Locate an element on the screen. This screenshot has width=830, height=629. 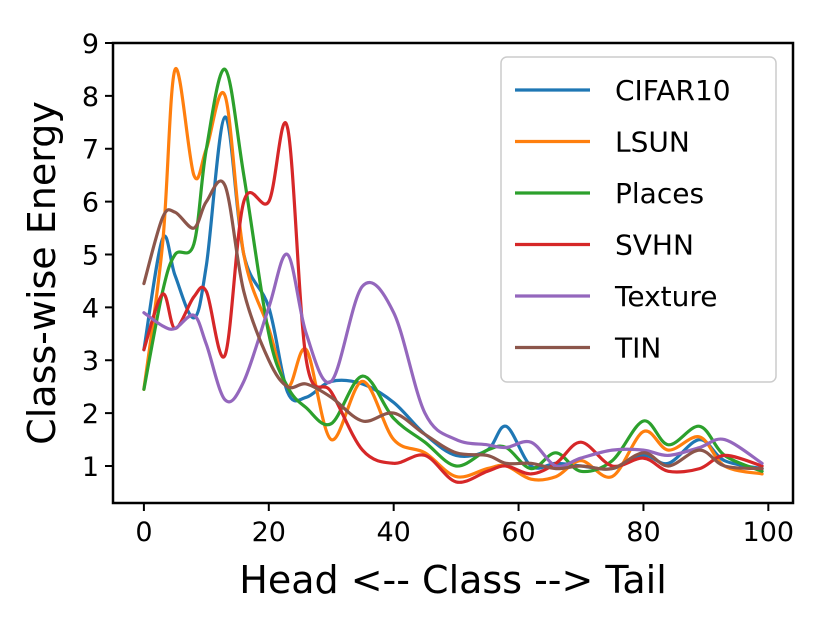
legend-label: Texture is located at coordinates (666, 296).